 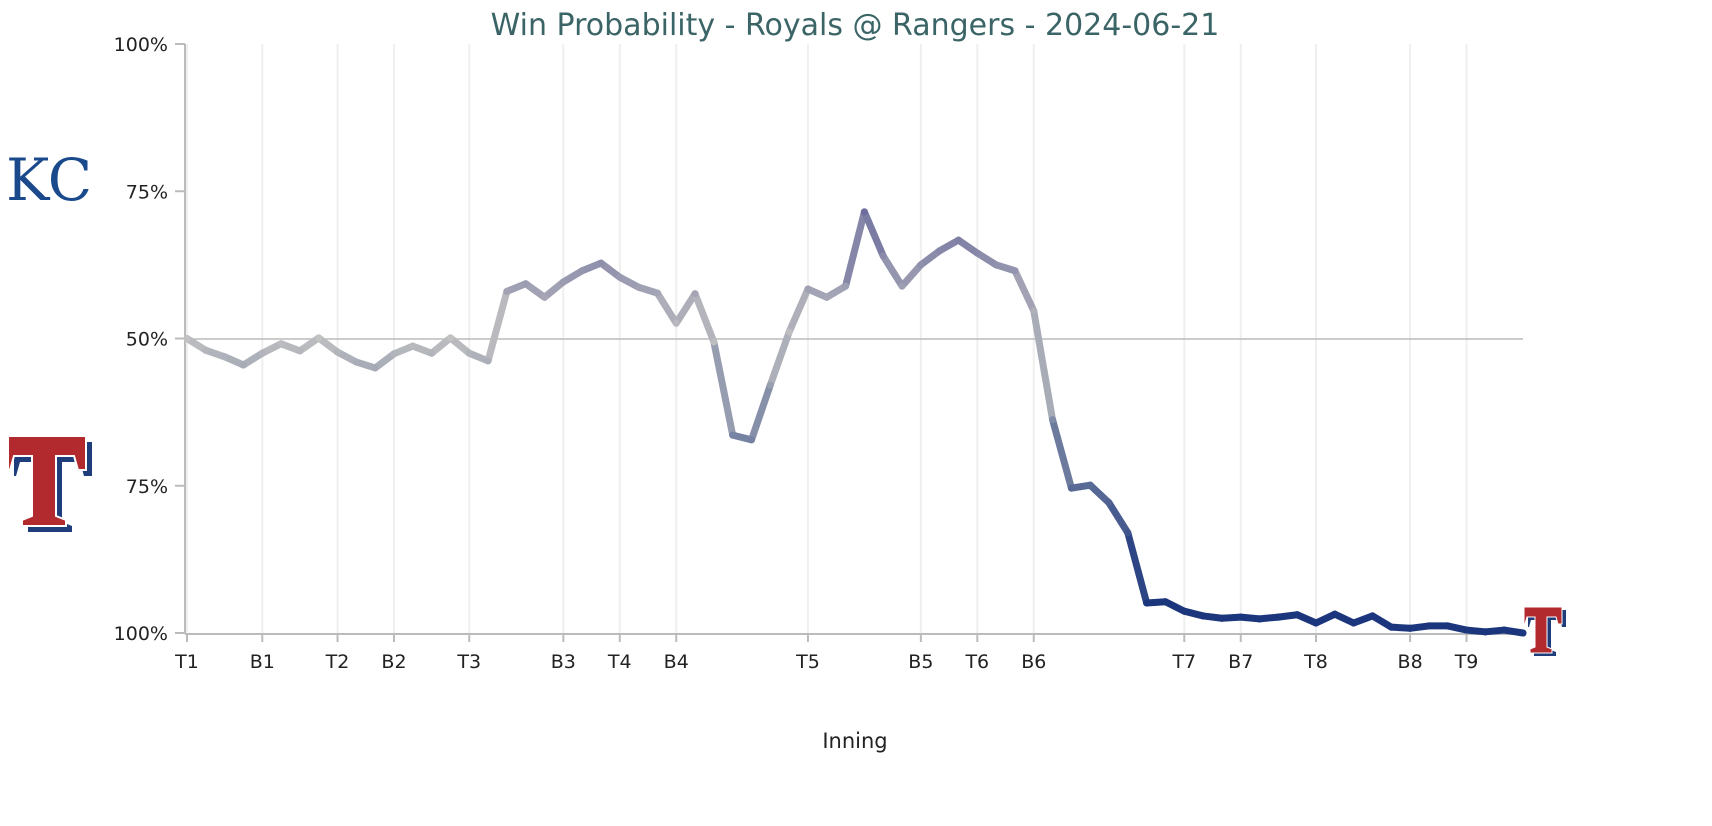 What do you see at coordinates (262, 662) in the screenshot?
I see `x-tick-label: B1` at bounding box center [262, 662].